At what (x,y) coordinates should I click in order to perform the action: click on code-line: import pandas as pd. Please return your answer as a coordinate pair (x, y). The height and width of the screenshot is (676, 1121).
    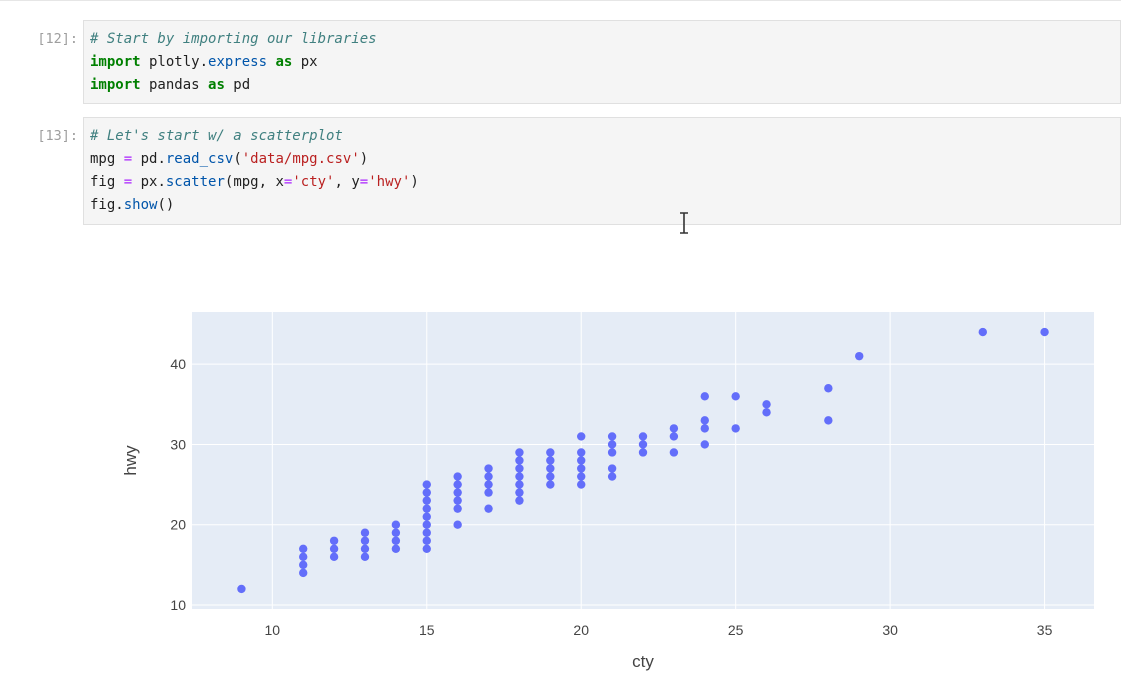
    Looking at the image, I should click on (605, 85).